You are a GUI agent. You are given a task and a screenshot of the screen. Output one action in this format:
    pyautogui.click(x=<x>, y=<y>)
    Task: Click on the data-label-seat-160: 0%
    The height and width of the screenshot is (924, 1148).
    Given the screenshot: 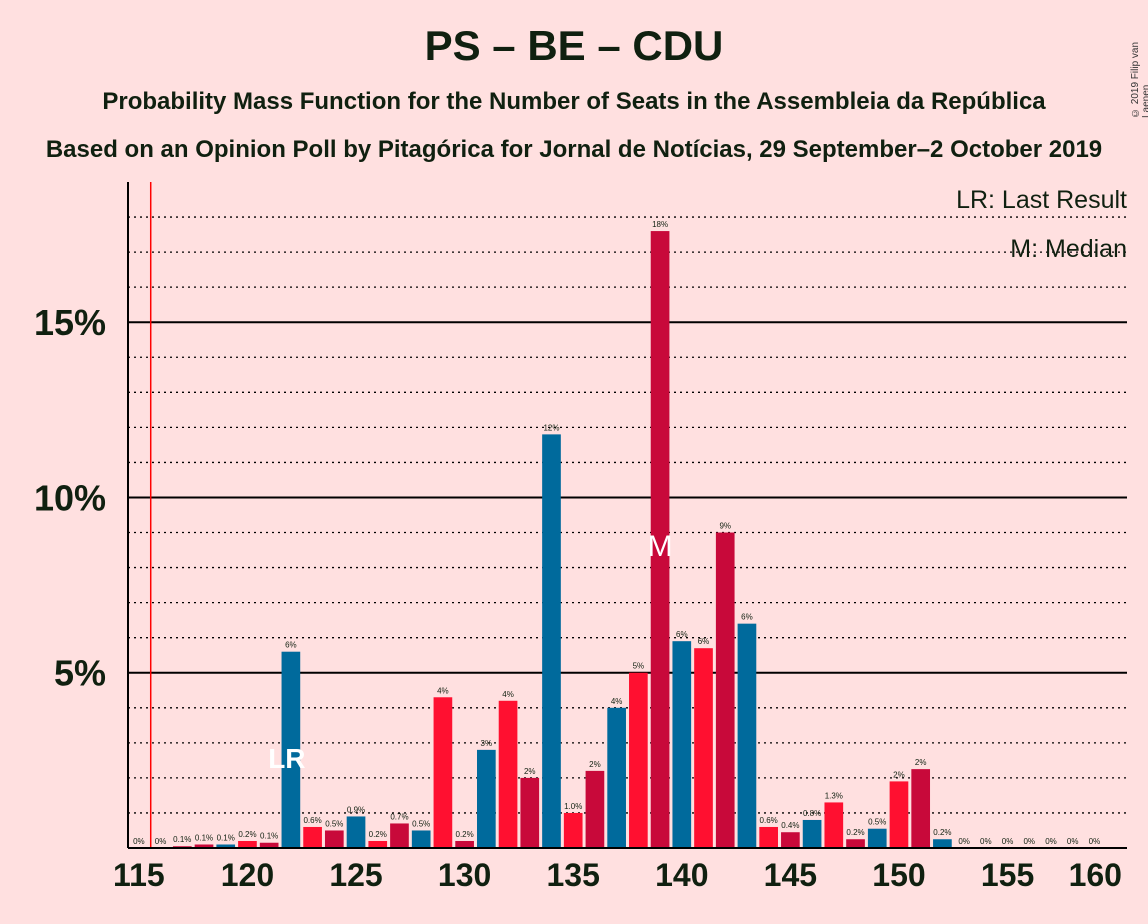 What is the action you would take?
    pyautogui.click(x=1095, y=841)
    